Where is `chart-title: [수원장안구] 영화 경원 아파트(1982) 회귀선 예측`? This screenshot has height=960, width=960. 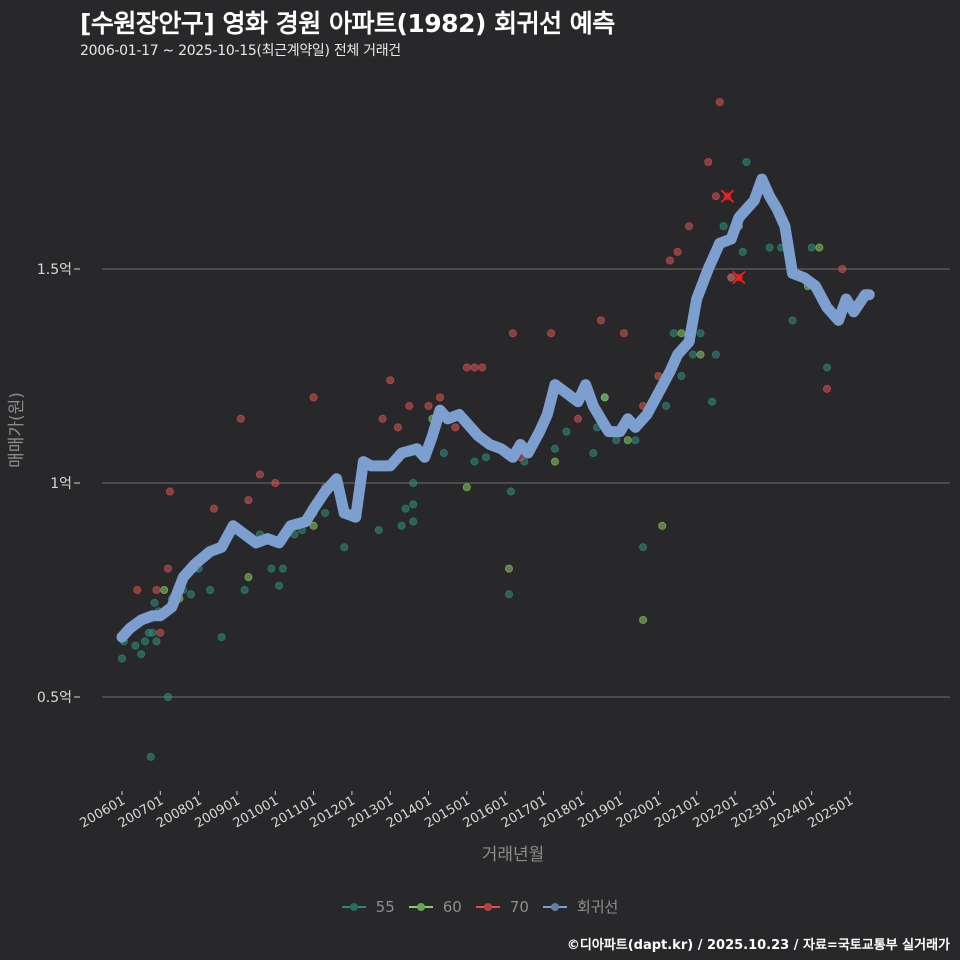
chart-title: [수원장안구] 영화 경원 아파트(1982) 회귀선 예측 is located at coordinates (347, 23).